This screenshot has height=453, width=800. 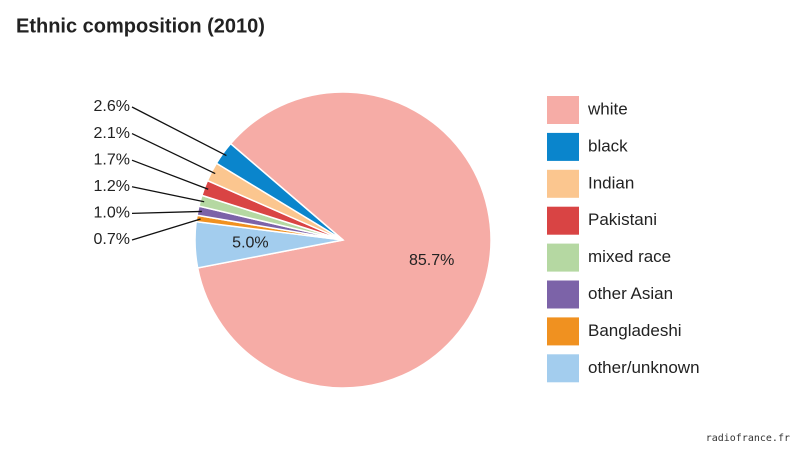 I want to click on legend-label: black, so click(x=608, y=145).